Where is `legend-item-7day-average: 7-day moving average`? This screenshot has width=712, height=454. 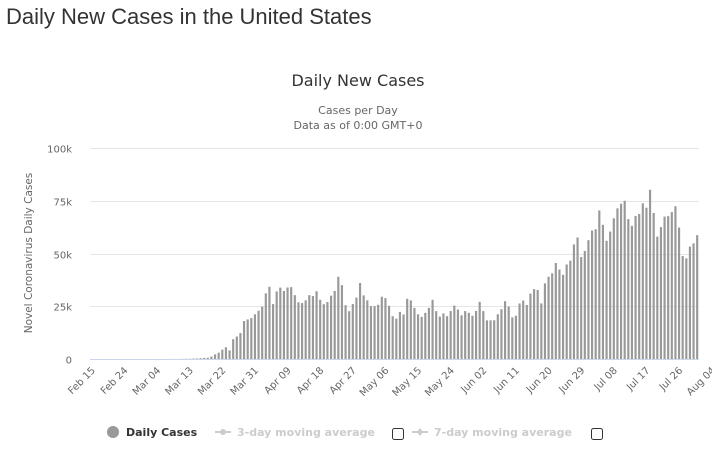 legend-item-7day-average: 7-day moving average is located at coordinates (492, 432).